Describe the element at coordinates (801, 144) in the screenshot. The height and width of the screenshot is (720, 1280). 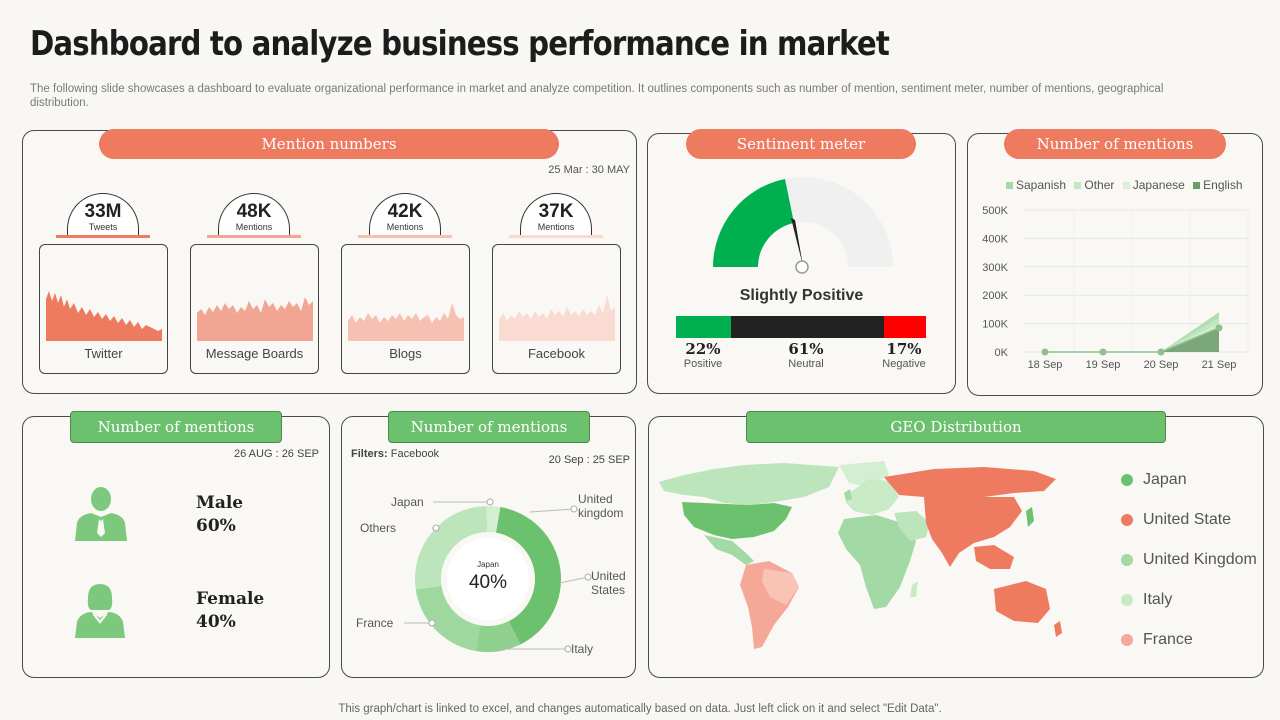
I see `sentiment-title: Sentiment meter` at that location.